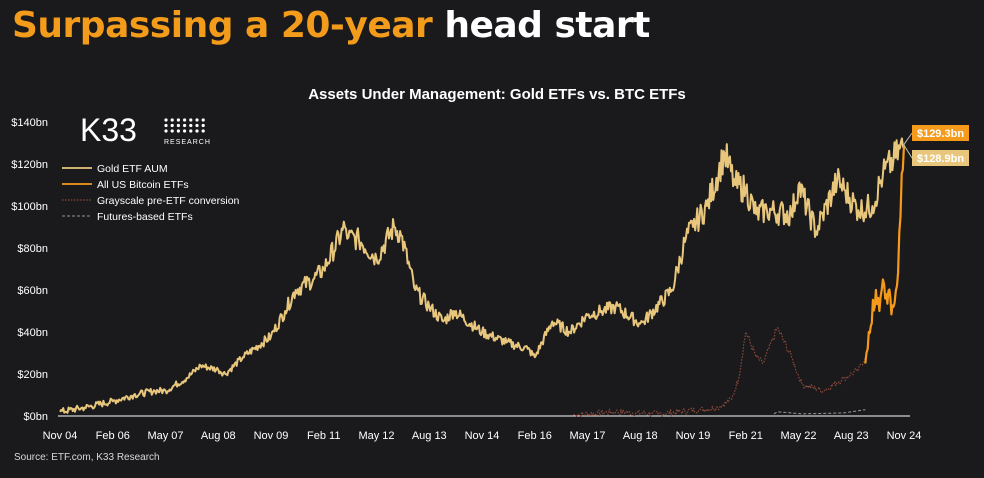 The image size is (984, 478). Describe the element at coordinates (851, 436) in the screenshot. I see `x-tick-label: Aug 23` at that location.